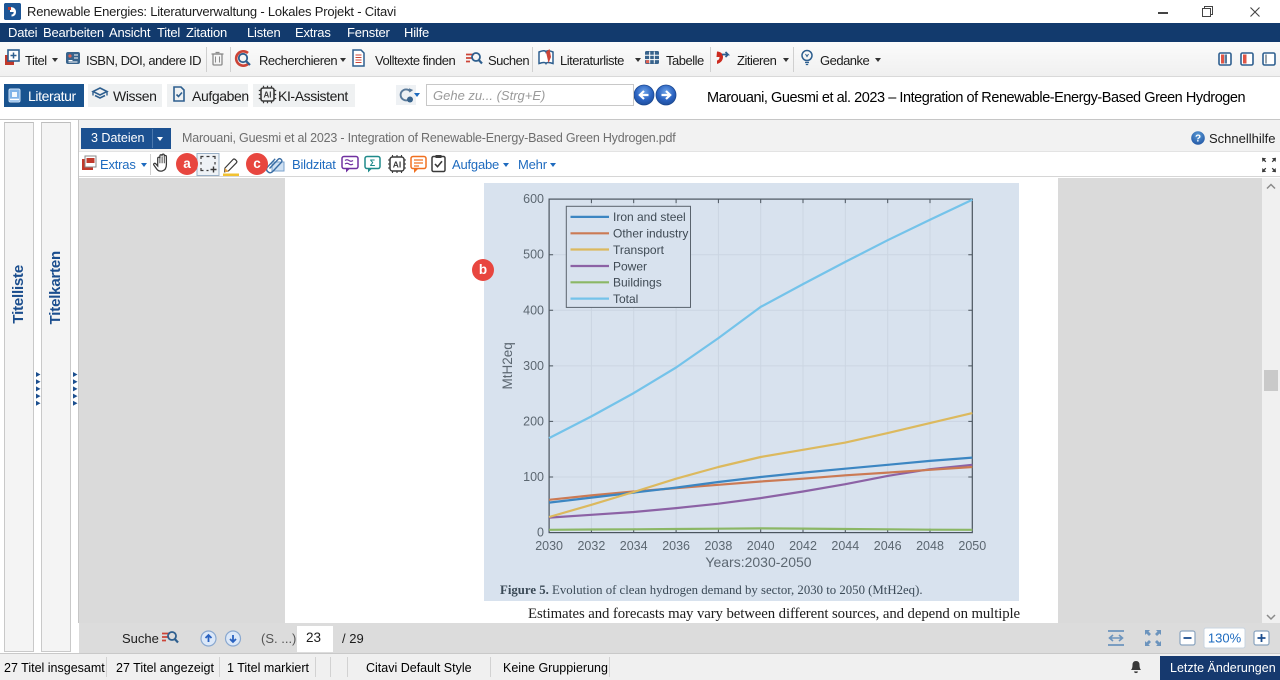  What do you see at coordinates (373, 163) in the screenshot?
I see `svg-text: Σ` at bounding box center [373, 163].